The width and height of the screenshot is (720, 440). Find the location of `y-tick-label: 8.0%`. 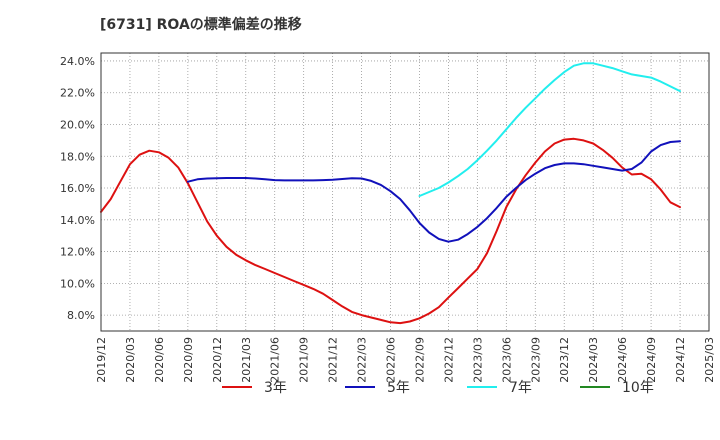

y-tick-label: 8.0% is located at coordinates (81, 315).